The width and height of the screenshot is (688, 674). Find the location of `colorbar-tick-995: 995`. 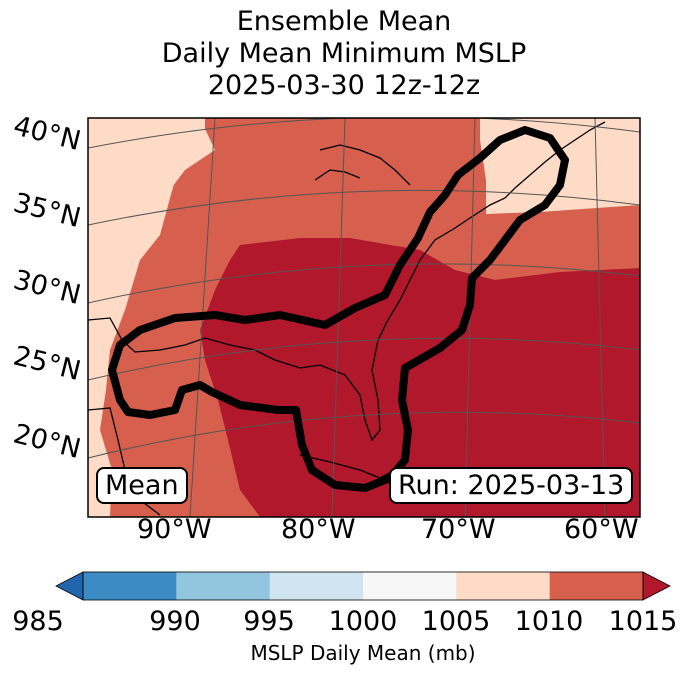

colorbar-tick-995: 995 is located at coordinates (269, 621).